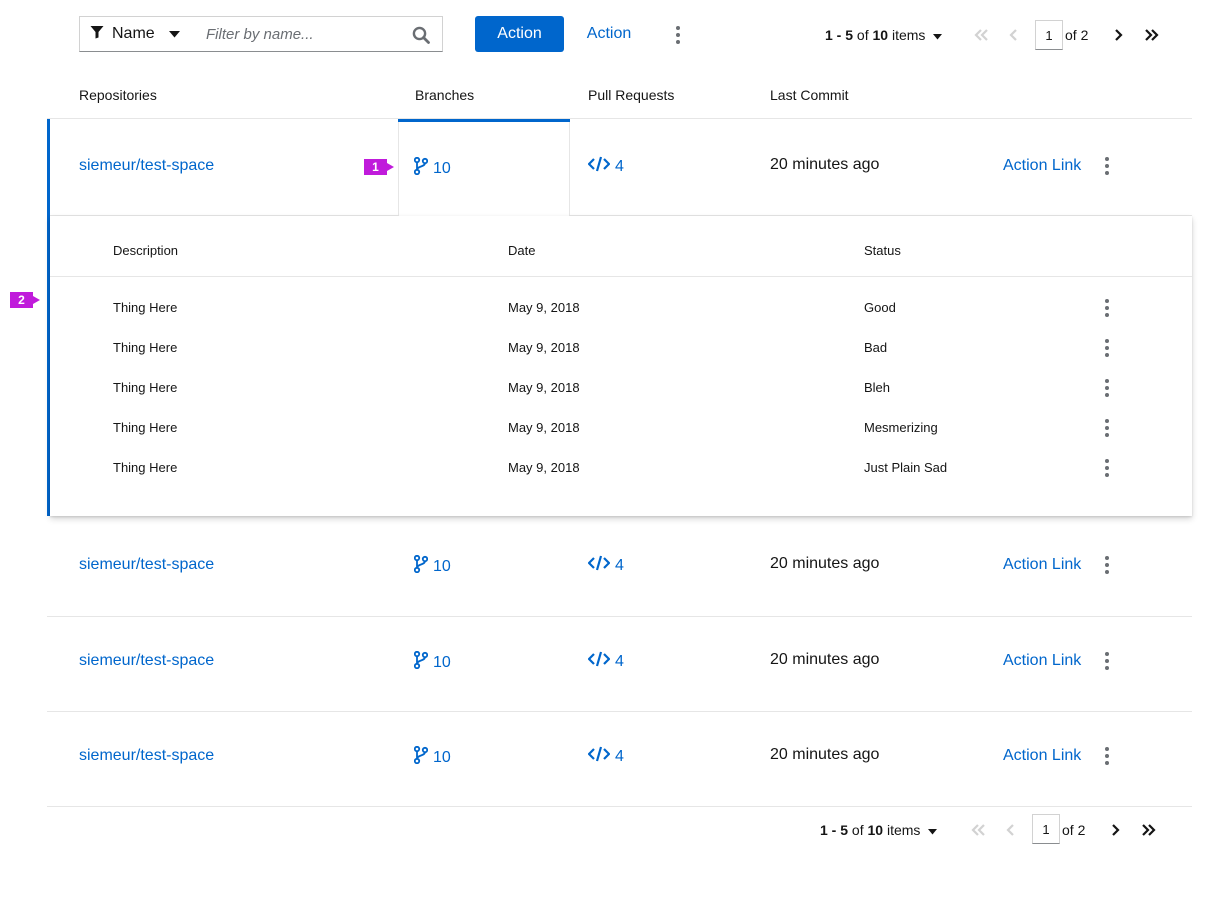 The image size is (1209, 900). What do you see at coordinates (133, 33) in the screenshot?
I see `filter-attribute-label: Name` at bounding box center [133, 33].